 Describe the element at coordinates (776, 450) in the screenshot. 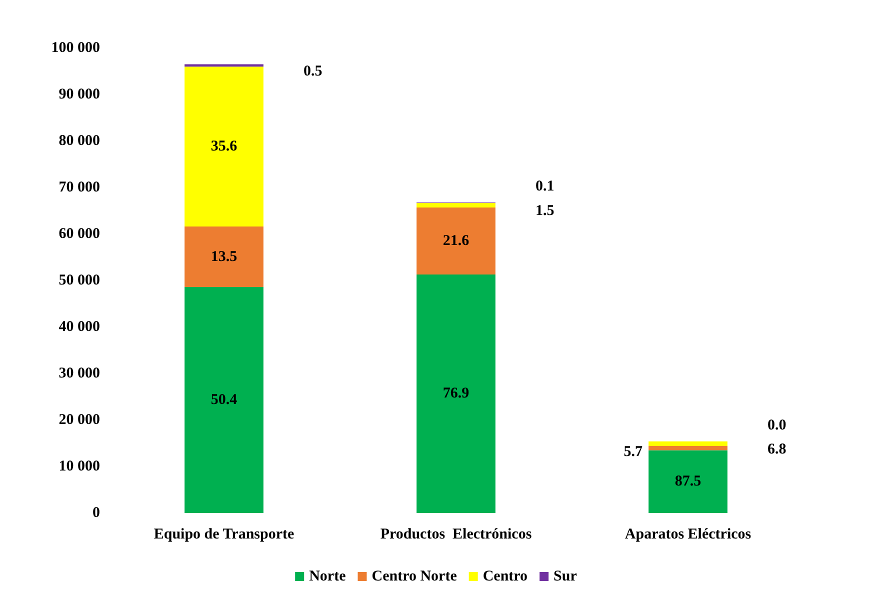

I see `annotation: 6.8` at that location.